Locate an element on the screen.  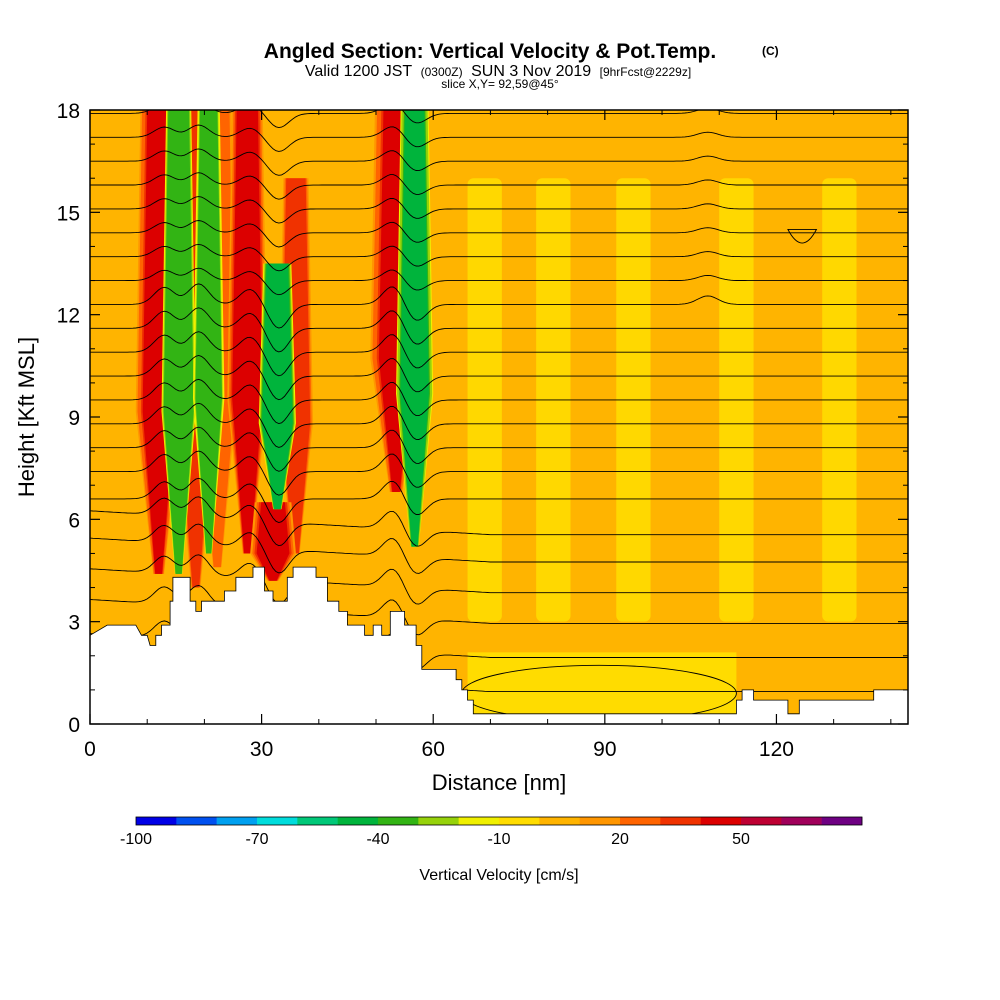
terrain-mask is located at coordinates (499, 645).